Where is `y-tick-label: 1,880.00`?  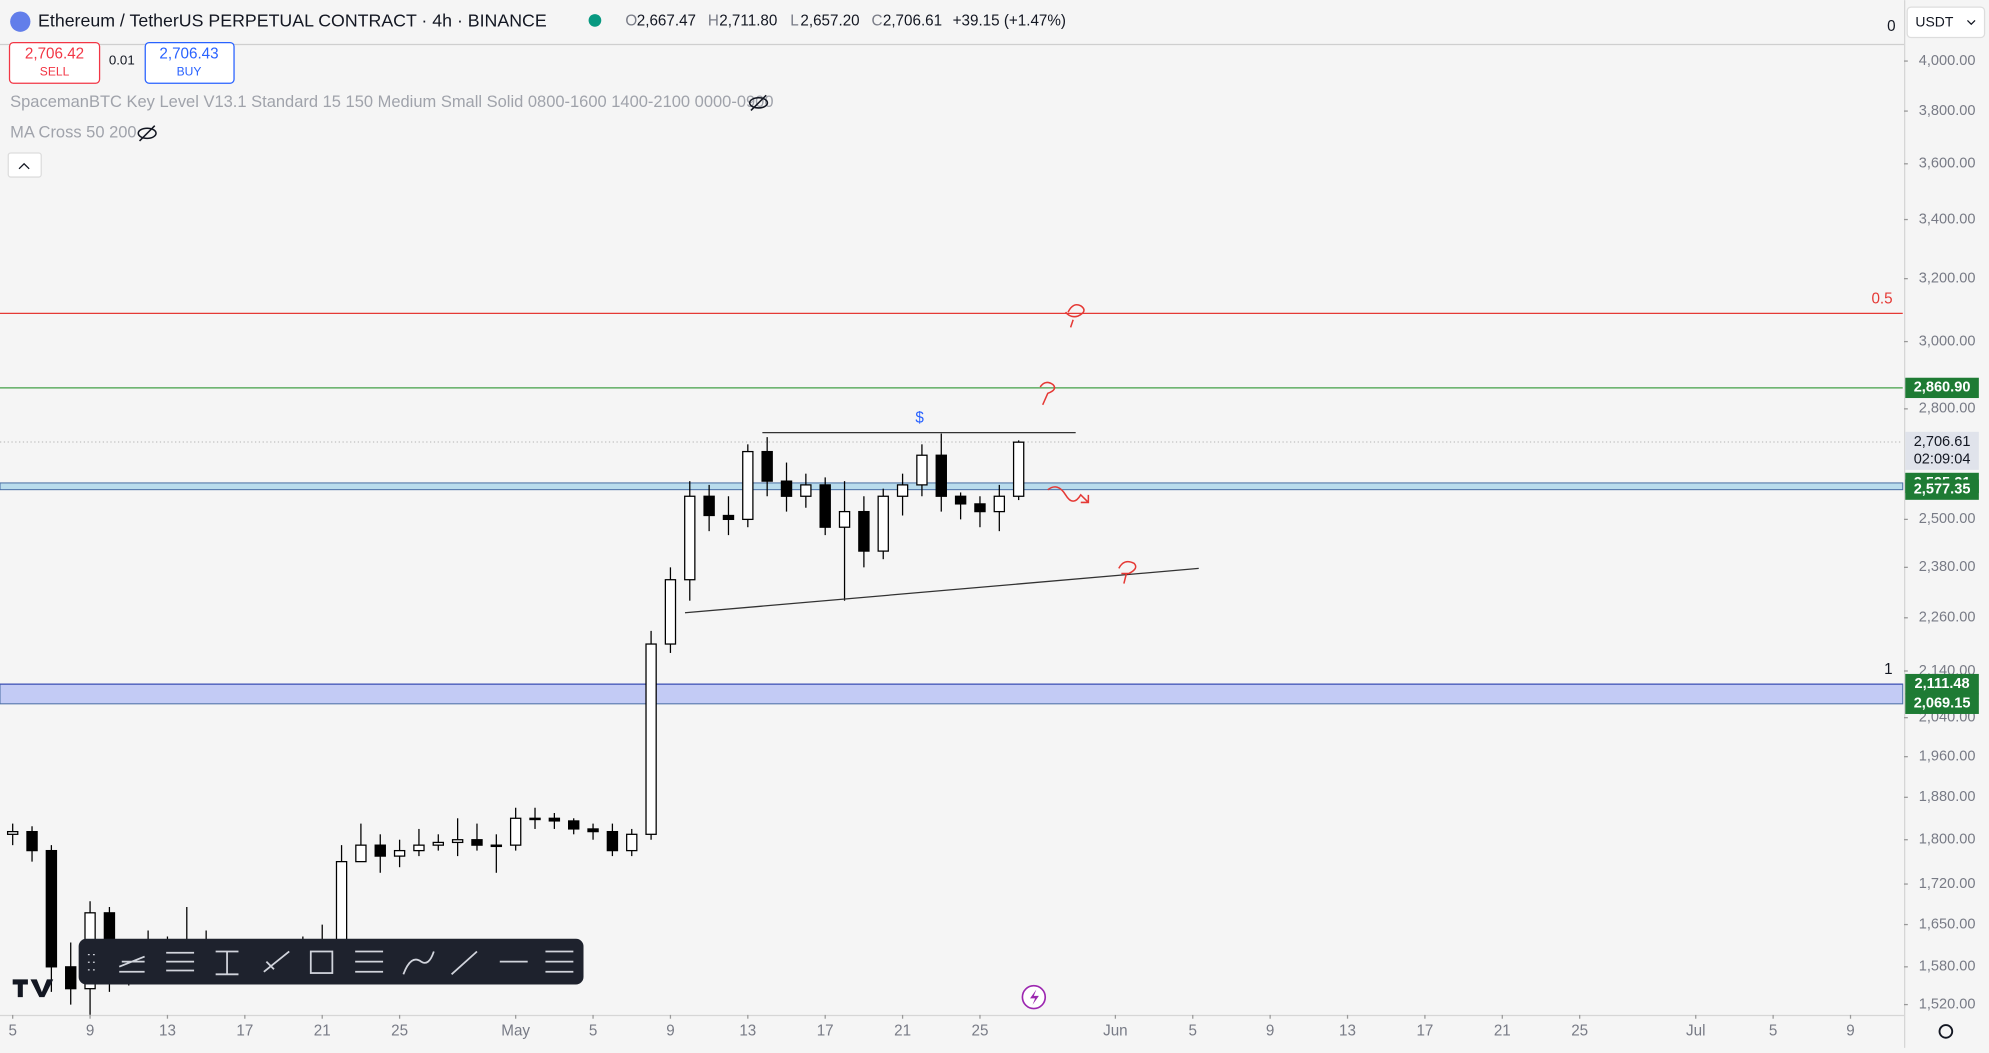
y-tick-label: 1,880.00 is located at coordinates (1947, 797).